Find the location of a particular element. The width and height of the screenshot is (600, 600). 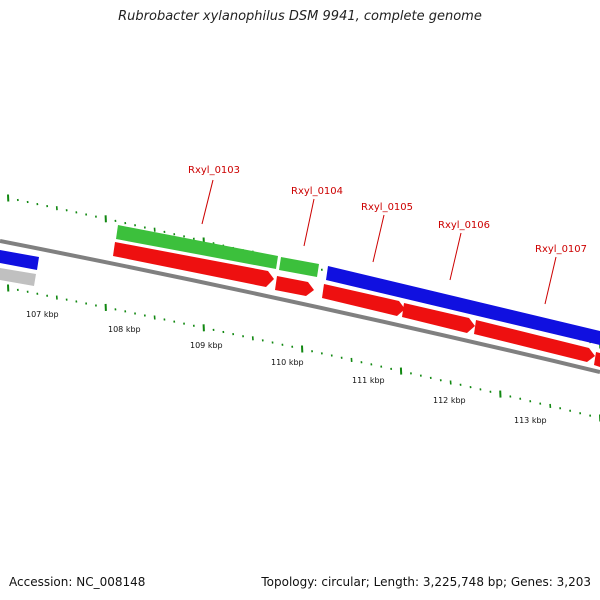

gene-arrow-grey-left is located at coordinates (18, 277).